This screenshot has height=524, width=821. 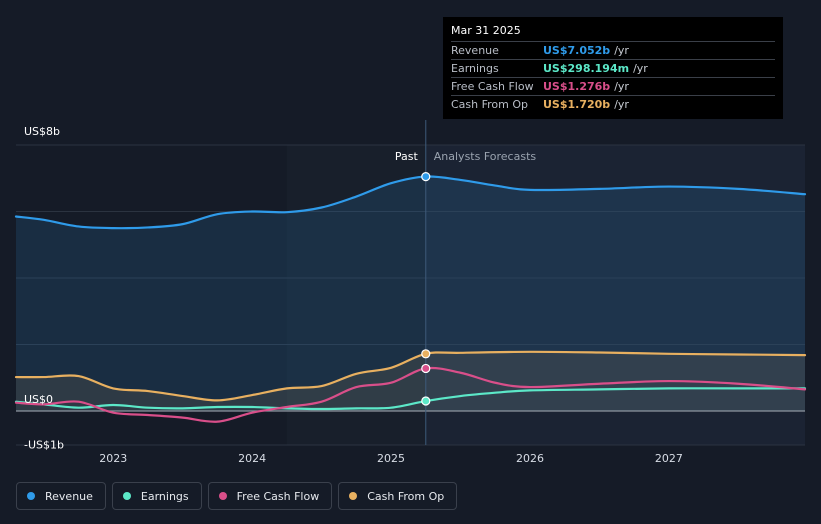 What do you see at coordinates (577, 104) in the screenshot?
I see `tooltip-value: US$1.720b` at bounding box center [577, 104].